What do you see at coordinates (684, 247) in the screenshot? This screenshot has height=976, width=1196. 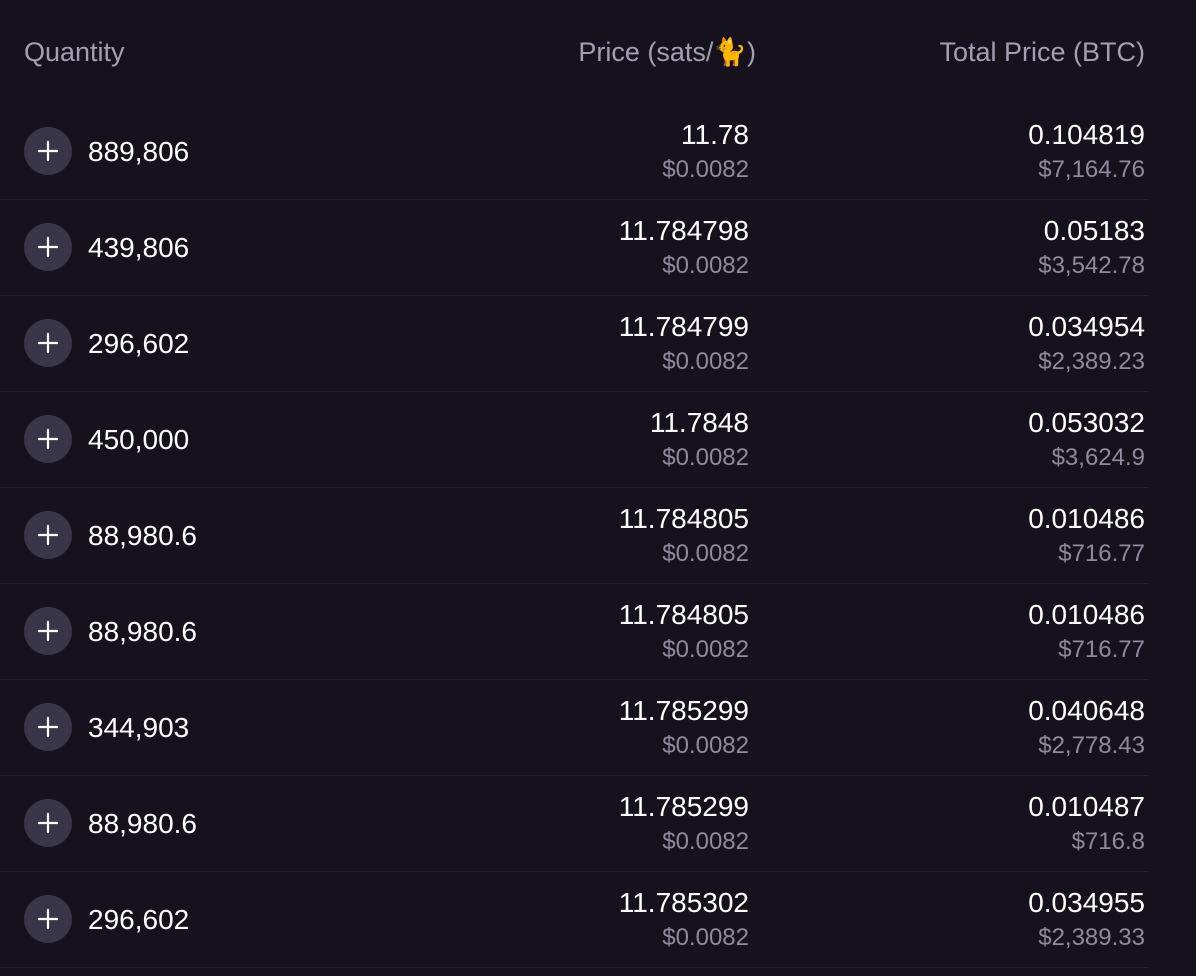 I see `row-price-cell: 11.784798 $0.0082` at bounding box center [684, 247].